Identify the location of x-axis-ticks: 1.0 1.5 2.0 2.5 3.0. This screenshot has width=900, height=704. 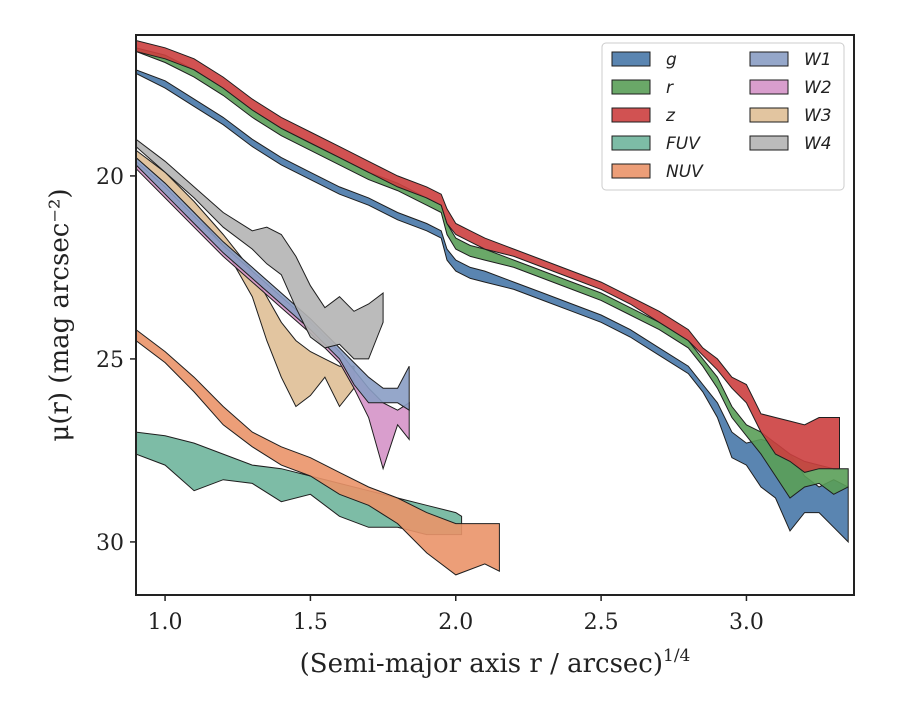
(456, 615).